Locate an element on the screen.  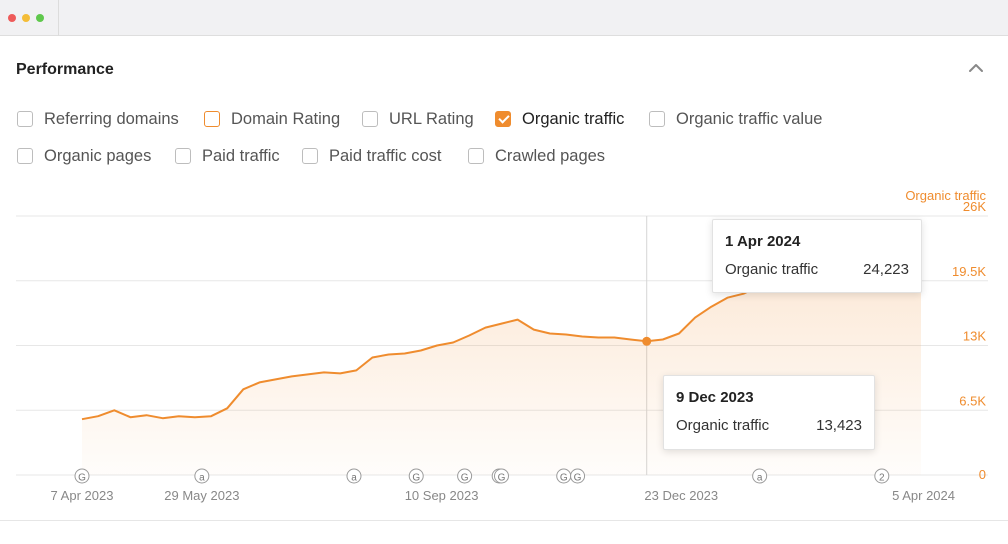
maximize-window-icon is located at coordinates (40, 18).